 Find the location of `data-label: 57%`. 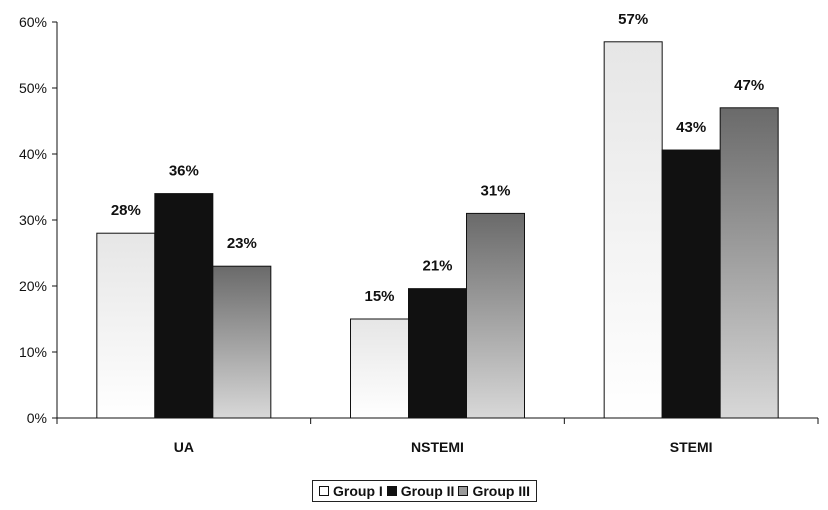

data-label: 57% is located at coordinates (633, 19).